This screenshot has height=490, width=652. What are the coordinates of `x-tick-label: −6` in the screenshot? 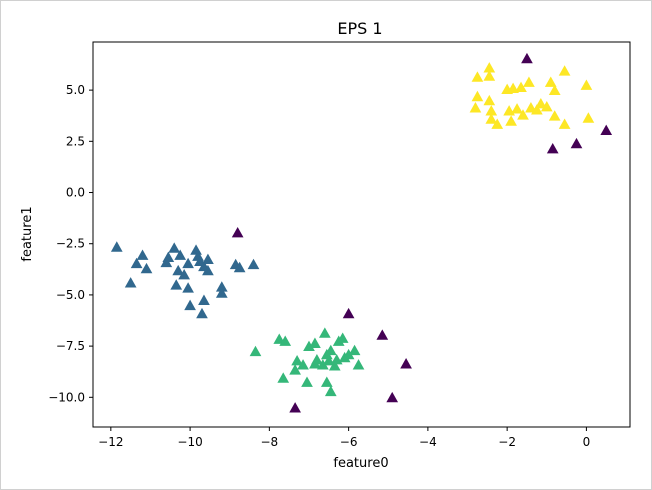 It's located at (349, 442).